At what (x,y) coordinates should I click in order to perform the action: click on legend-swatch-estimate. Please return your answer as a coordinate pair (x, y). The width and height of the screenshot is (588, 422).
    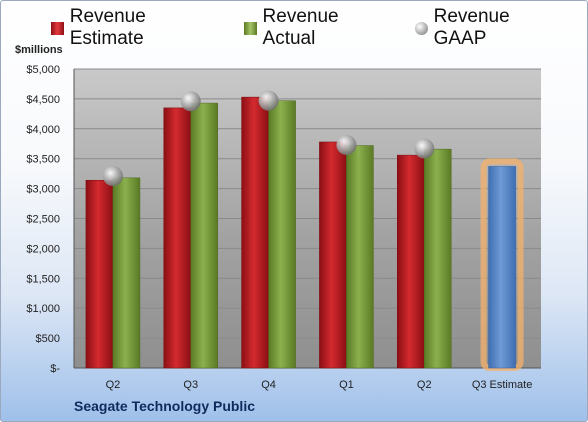
    Looking at the image, I should click on (57, 28).